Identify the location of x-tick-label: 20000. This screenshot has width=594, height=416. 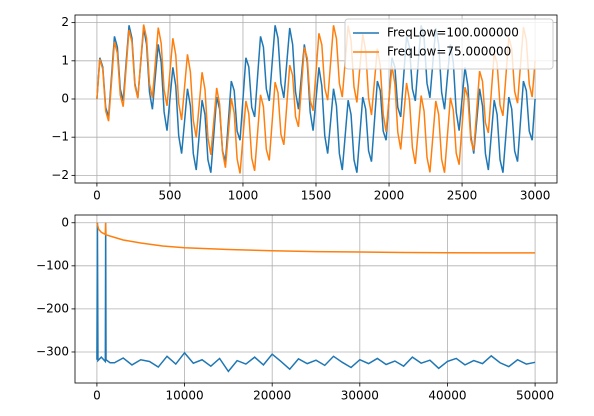
(272, 396).